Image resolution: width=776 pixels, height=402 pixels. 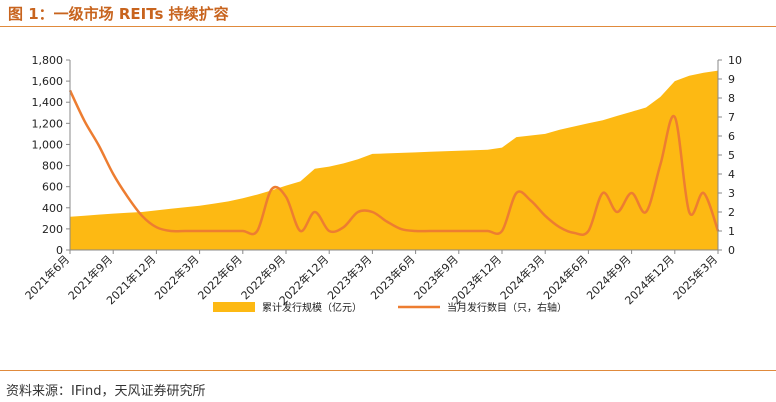 I want to click on right-tick-label: 0, so click(x=731, y=250).